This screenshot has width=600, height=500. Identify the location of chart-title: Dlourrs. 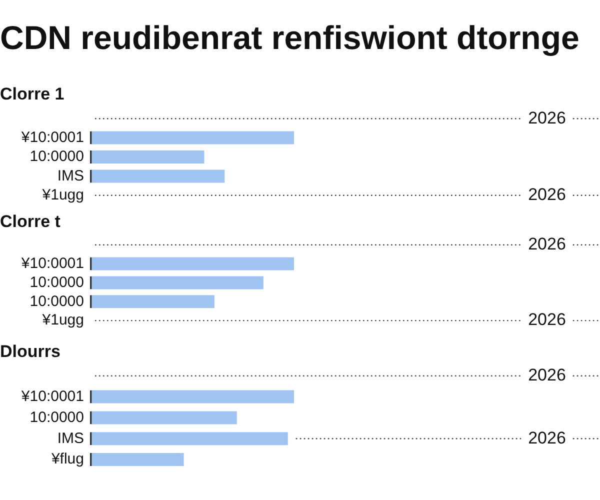
(30, 351).